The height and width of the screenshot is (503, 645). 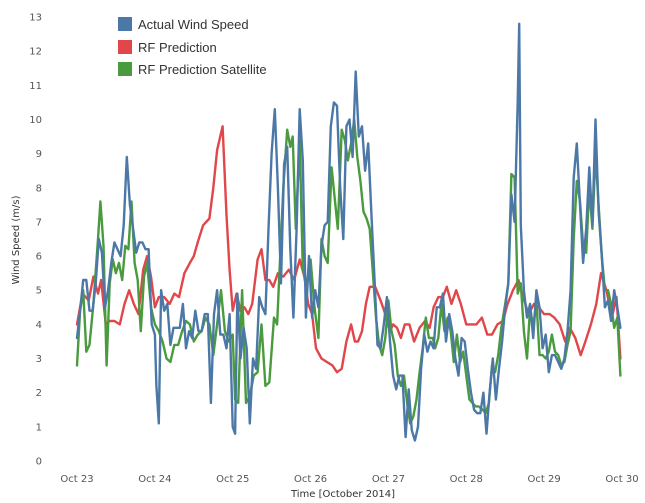 What do you see at coordinates (125, 24) in the screenshot?
I see `legend-swatch-actual` at bounding box center [125, 24].